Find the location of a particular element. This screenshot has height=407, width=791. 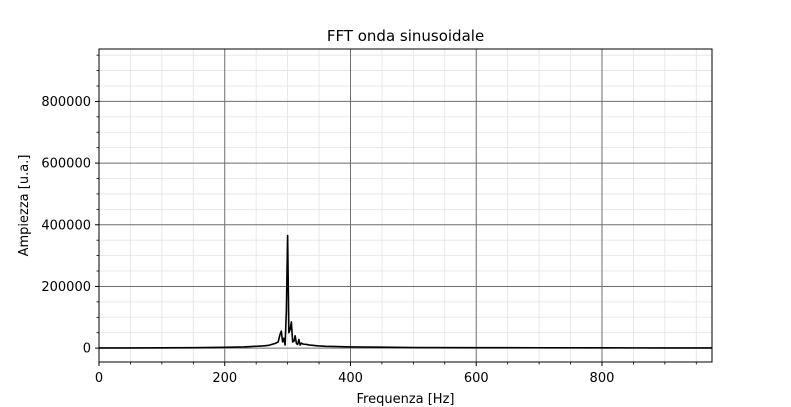

x-tick-label: 0 is located at coordinates (99, 378).